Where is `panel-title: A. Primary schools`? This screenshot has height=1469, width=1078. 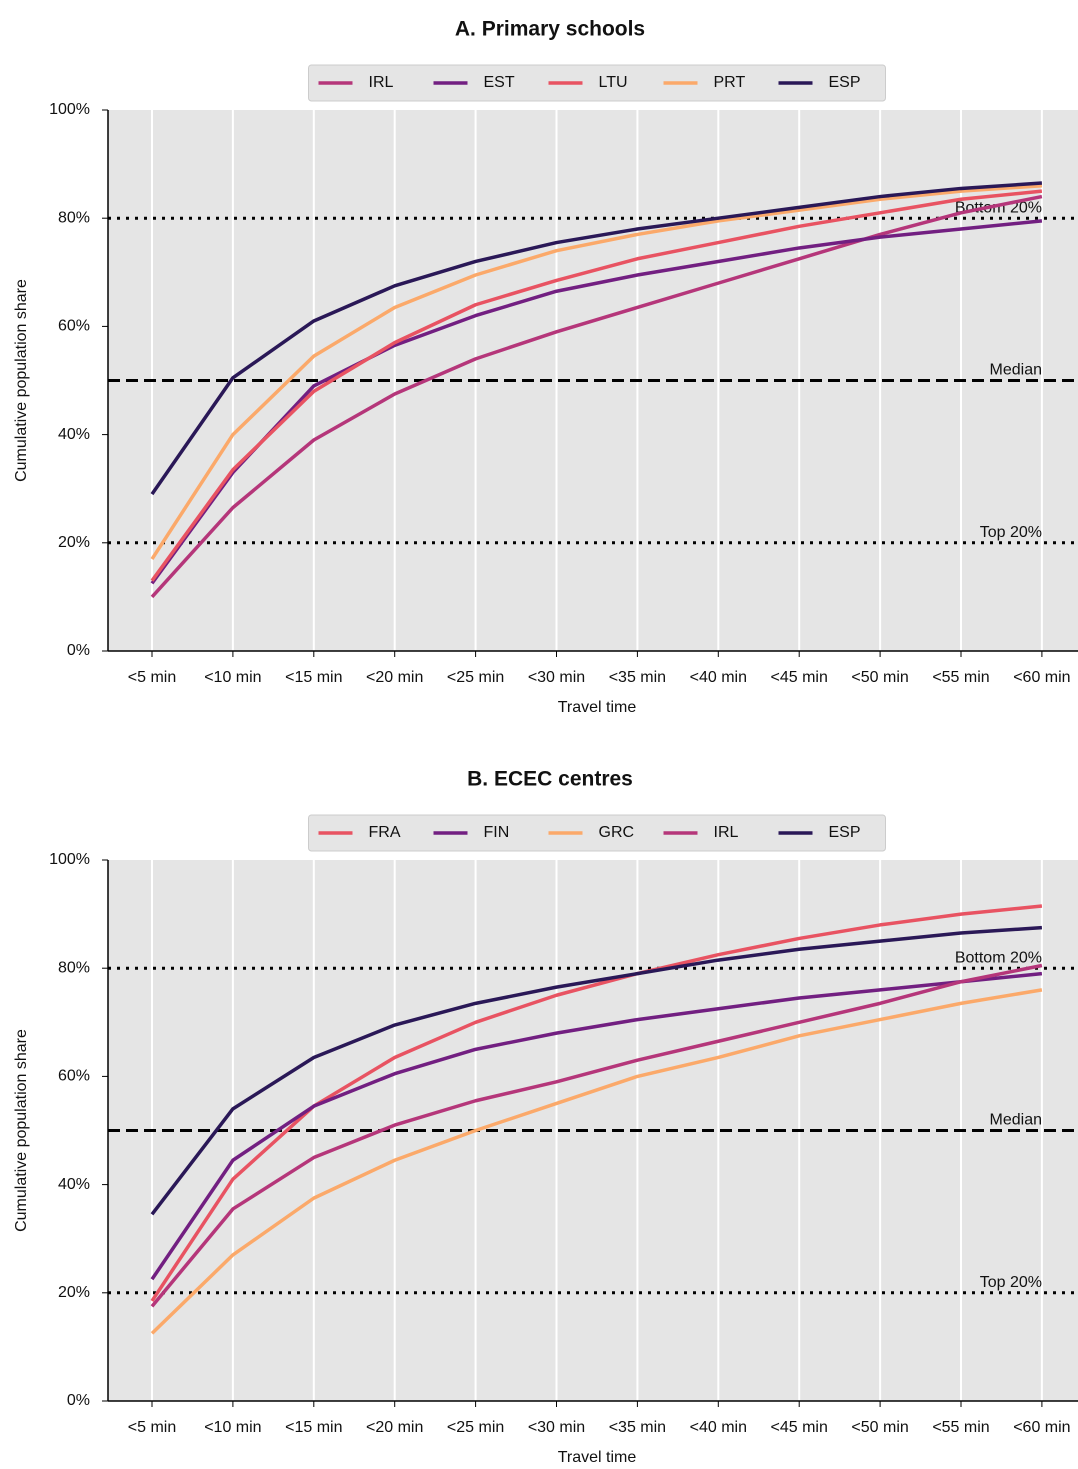
panel-title: A. Primary schools is located at coordinates (550, 29).